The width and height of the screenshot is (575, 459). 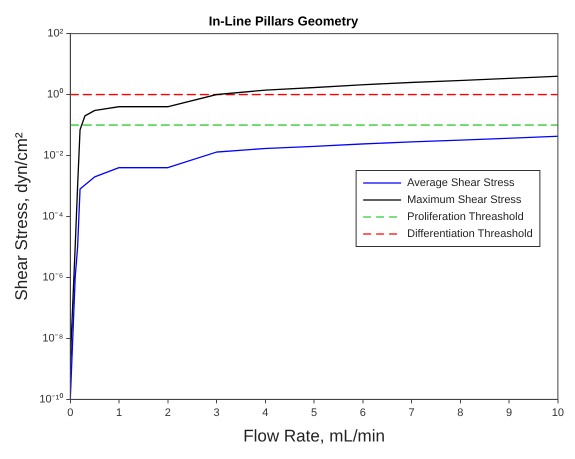 What do you see at coordinates (470, 234) in the screenshot?
I see `legend-label: Differentiation Threashold` at bounding box center [470, 234].